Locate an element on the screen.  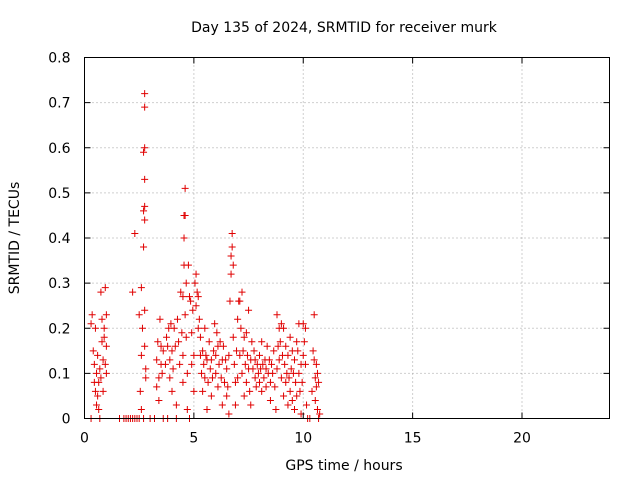
y-tick-label: 0.1 is located at coordinates (59, 374).